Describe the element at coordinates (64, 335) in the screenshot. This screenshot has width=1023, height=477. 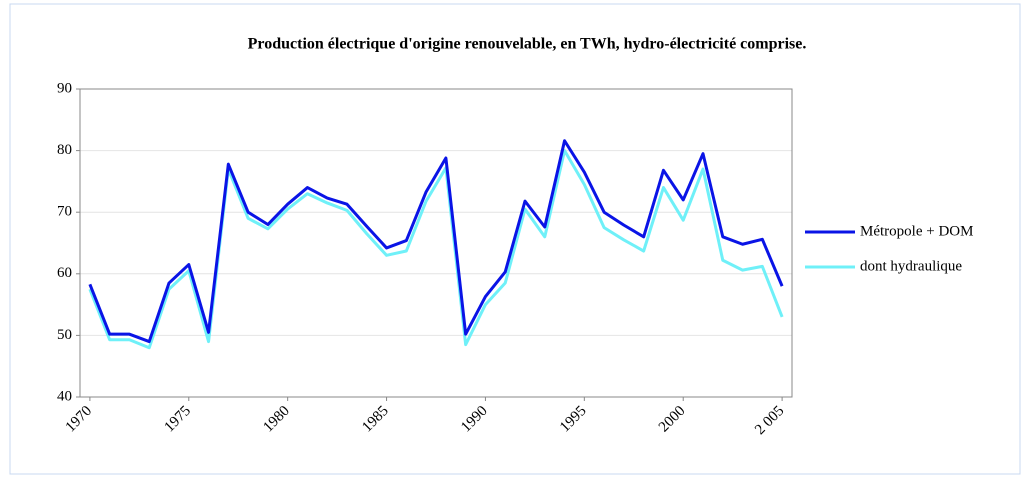
I see `y-tick-label: 50` at that location.